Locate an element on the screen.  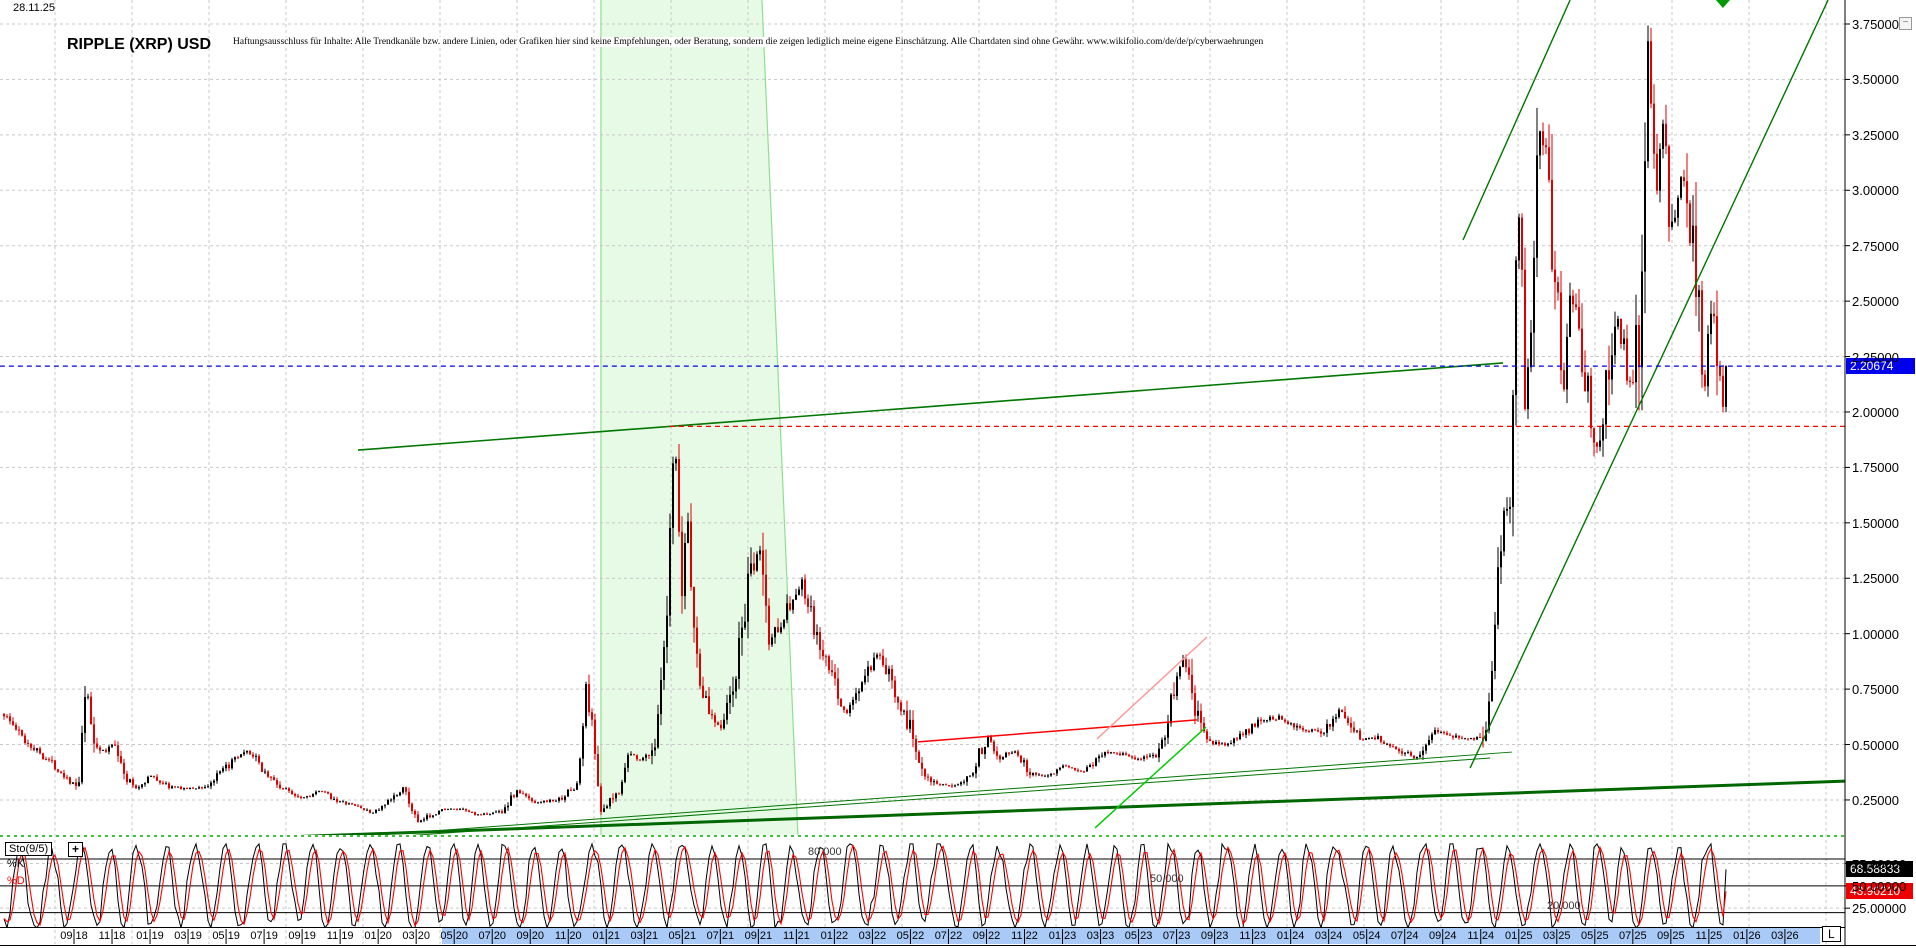
date-axis-label: 05 23 is located at coordinates (1138, 936).